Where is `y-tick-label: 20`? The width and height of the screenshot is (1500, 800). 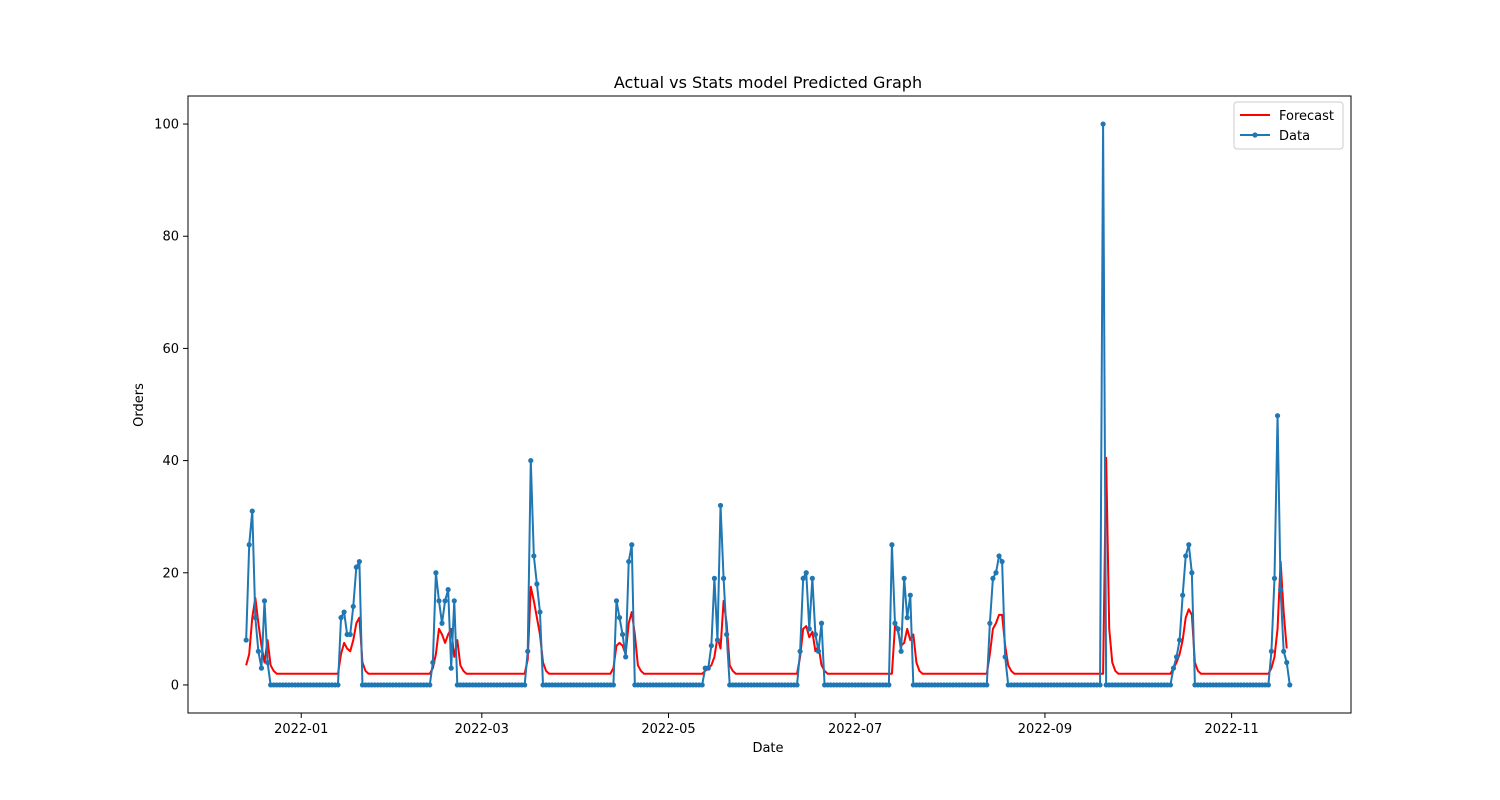 y-tick-label: 20 is located at coordinates (170, 573).